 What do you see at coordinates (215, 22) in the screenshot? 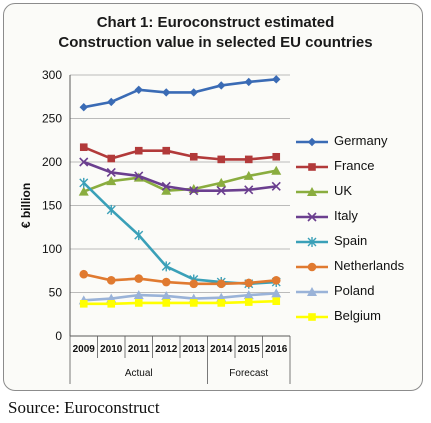
I see `chart-title-line-1: Chart 1: Euroconstruct estimated` at bounding box center [215, 22].